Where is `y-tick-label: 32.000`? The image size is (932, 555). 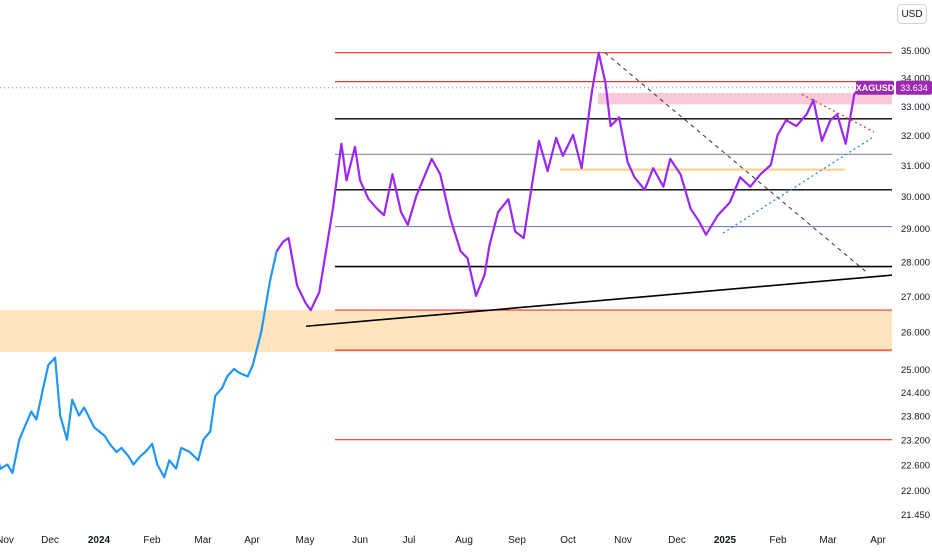 y-tick-label: 32.000 is located at coordinates (915, 136).